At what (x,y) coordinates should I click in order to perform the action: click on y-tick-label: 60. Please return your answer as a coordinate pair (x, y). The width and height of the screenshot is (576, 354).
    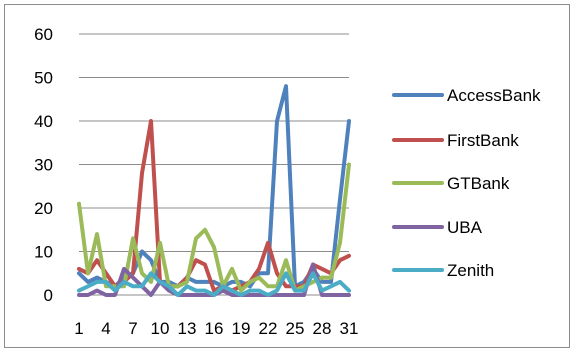
    Looking at the image, I should click on (43, 34).